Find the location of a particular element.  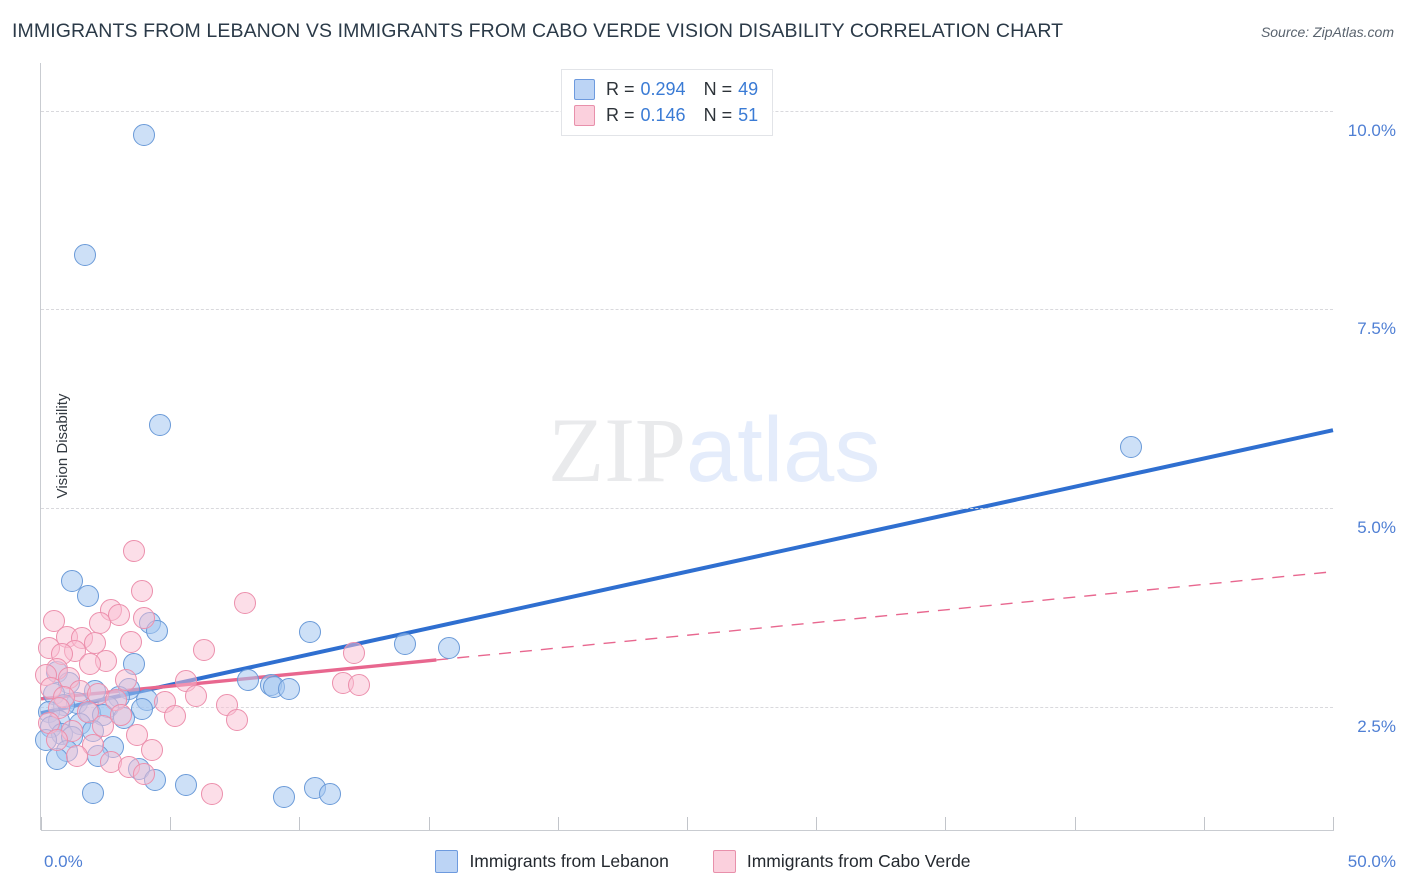

r-label-cabo-verde: R = is located at coordinates (620, 114).